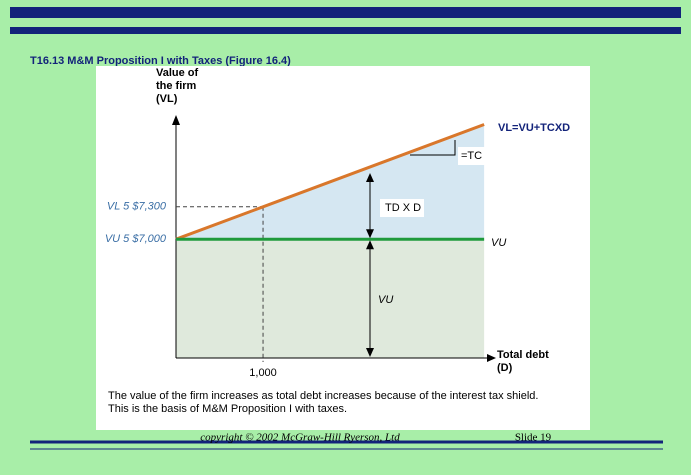 The height and width of the screenshot is (475, 691). Describe the element at coordinates (177, 73) in the screenshot. I see `y-axis-label: Value of` at that location.